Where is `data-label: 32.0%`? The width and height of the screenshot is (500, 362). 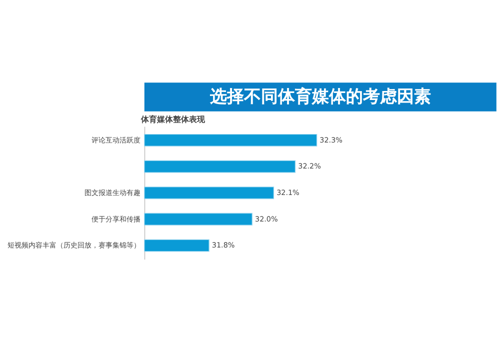
data-label: 32.0% is located at coordinates (266, 219).